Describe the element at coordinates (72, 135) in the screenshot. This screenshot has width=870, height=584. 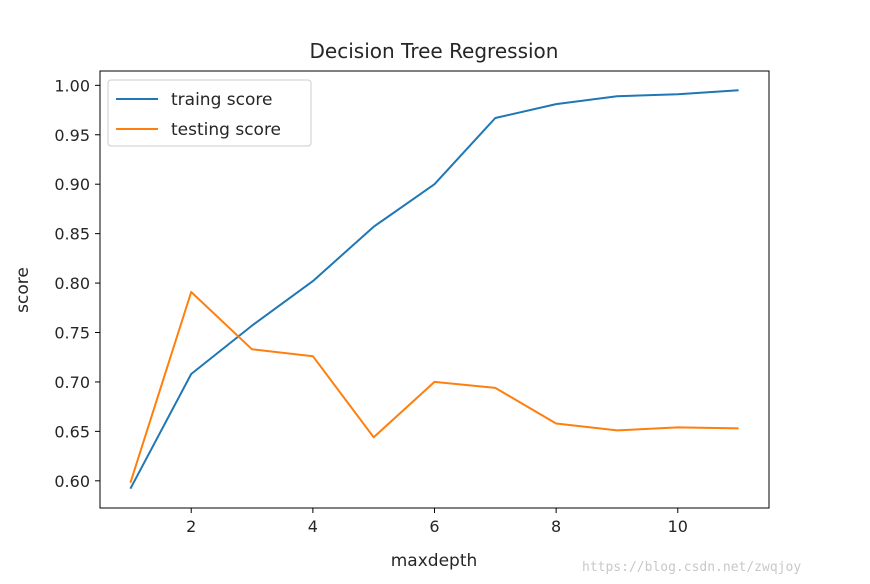
I see `y-tick-label: 0.95` at that location.